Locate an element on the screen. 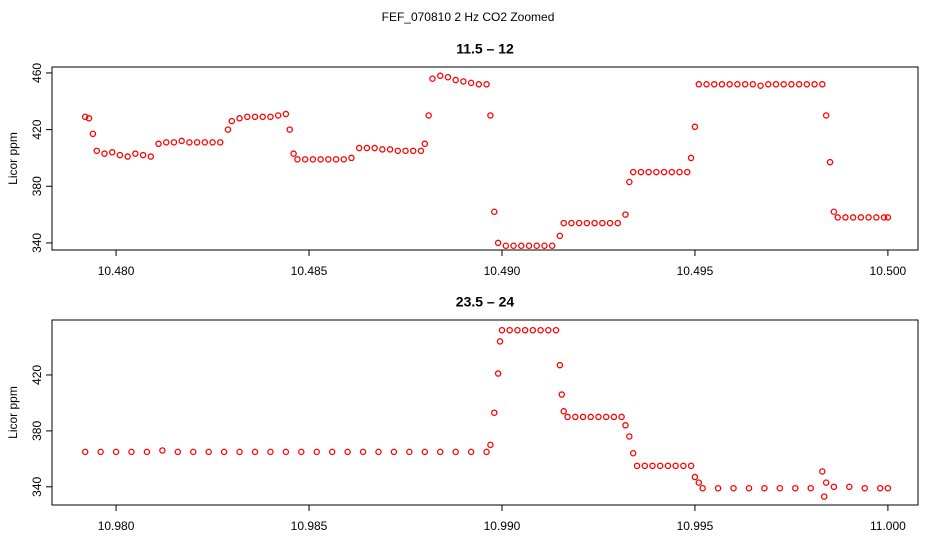  x-tick-label: 10.990 is located at coordinates (502, 526).